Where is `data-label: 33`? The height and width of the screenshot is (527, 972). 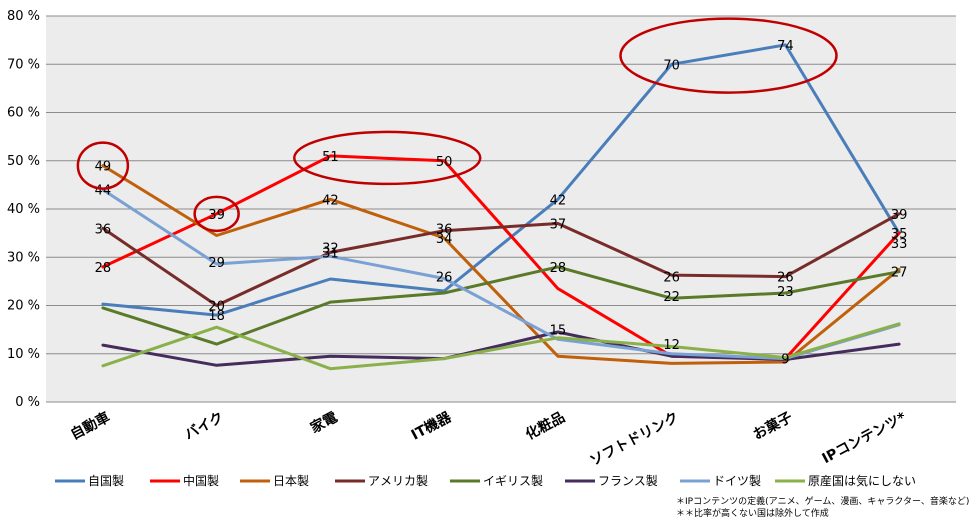 data-label: 33 is located at coordinates (899, 244).